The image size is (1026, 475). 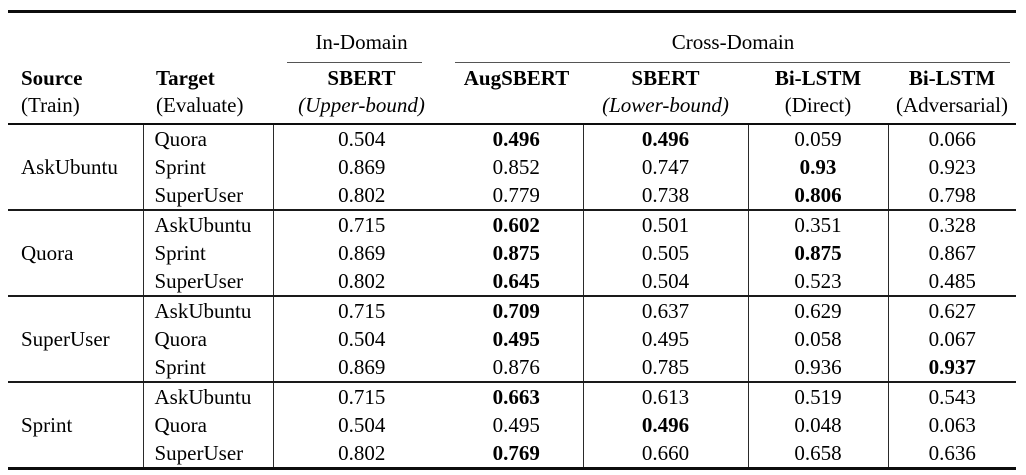 What do you see at coordinates (951, 310) in the screenshot?
I see `metric-cell: 0.627` at bounding box center [951, 310].